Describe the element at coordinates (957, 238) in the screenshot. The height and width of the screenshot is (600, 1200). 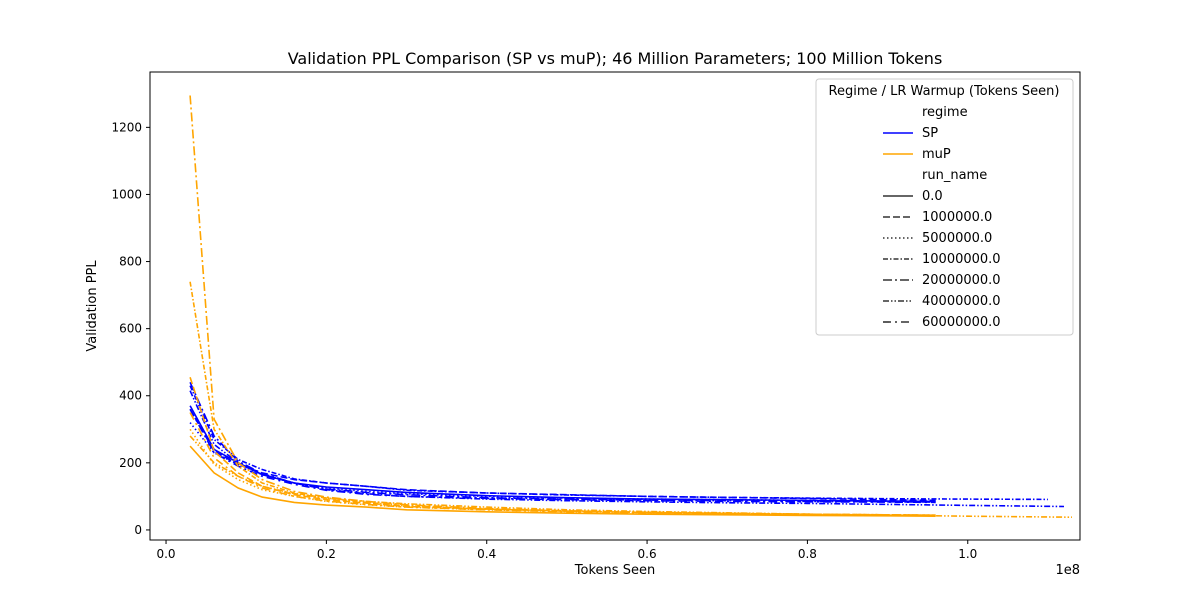
I see `legend-entry-run-2-label: 5000000.0` at that location.